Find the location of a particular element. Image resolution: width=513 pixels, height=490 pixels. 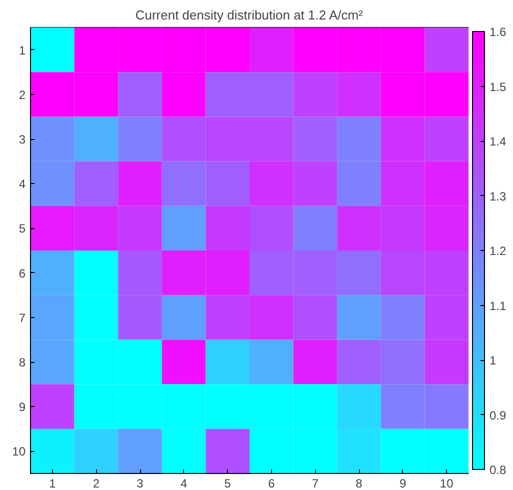

y-tick-label: 4 is located at coordinates (22, 184).